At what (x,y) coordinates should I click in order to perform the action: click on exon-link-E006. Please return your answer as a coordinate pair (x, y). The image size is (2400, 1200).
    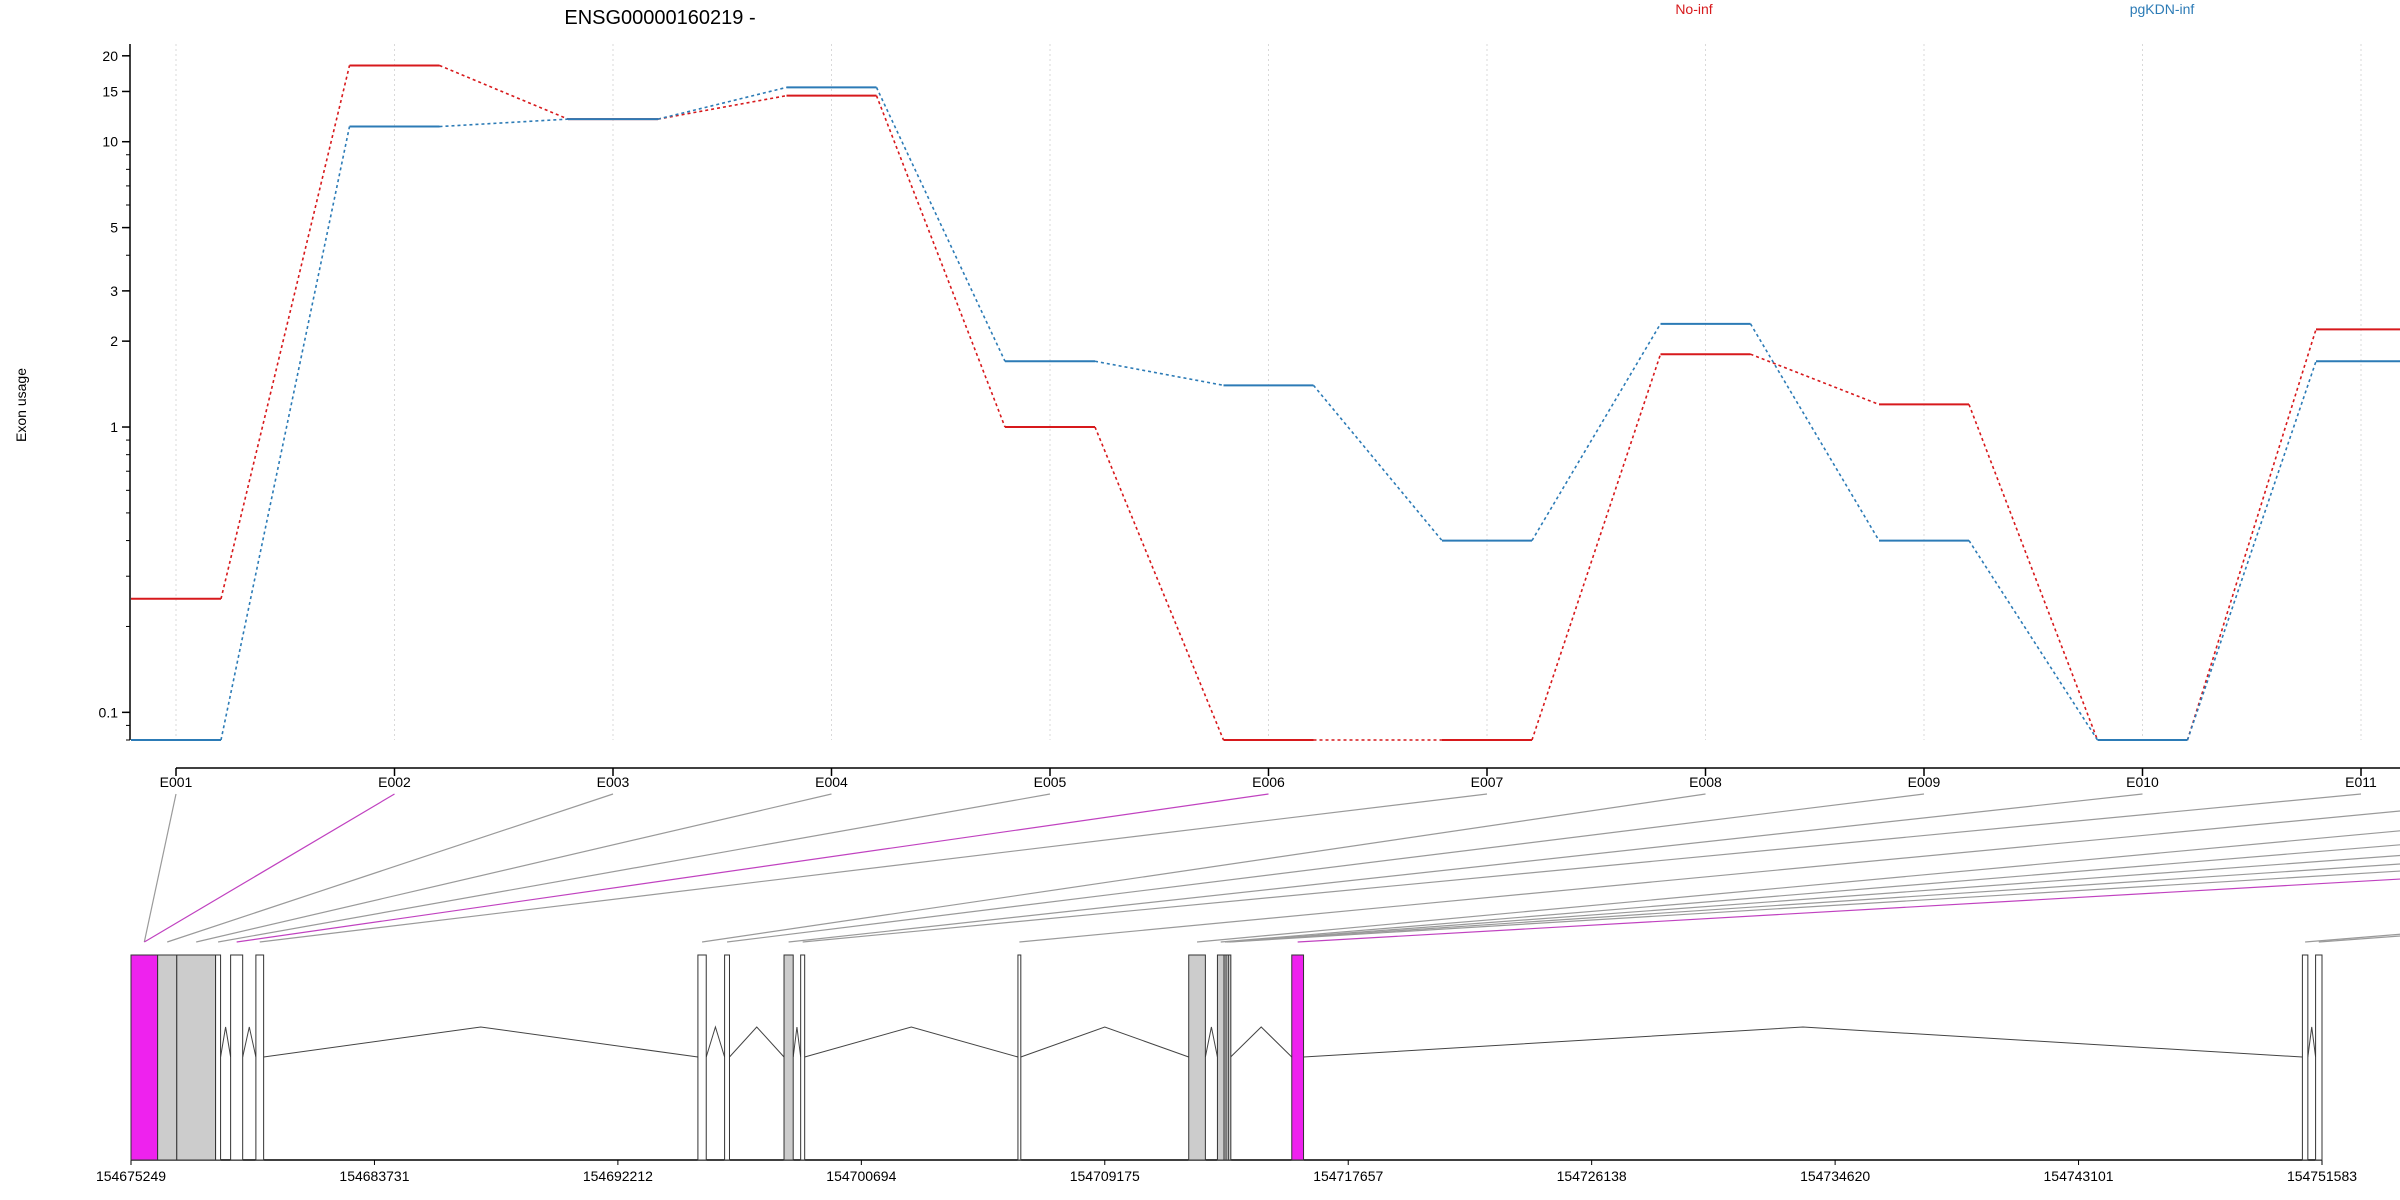
    Looking at the image, I should click on (752, 868).